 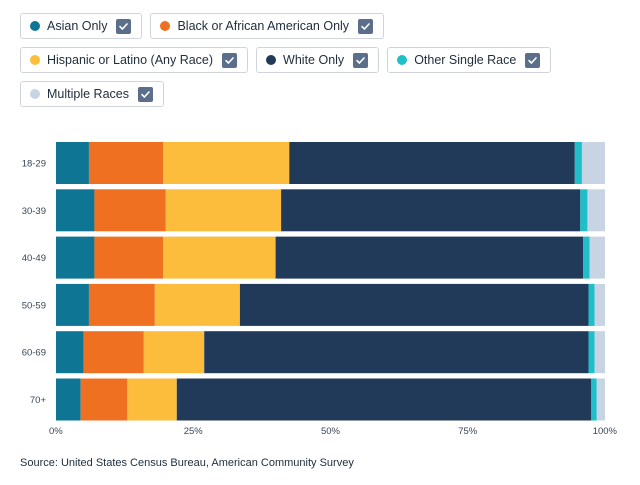 What do you see at coordinates (38, 400) in the screenshot?
I see `y-tick-label: 70+` at bounding box center [38, 400].